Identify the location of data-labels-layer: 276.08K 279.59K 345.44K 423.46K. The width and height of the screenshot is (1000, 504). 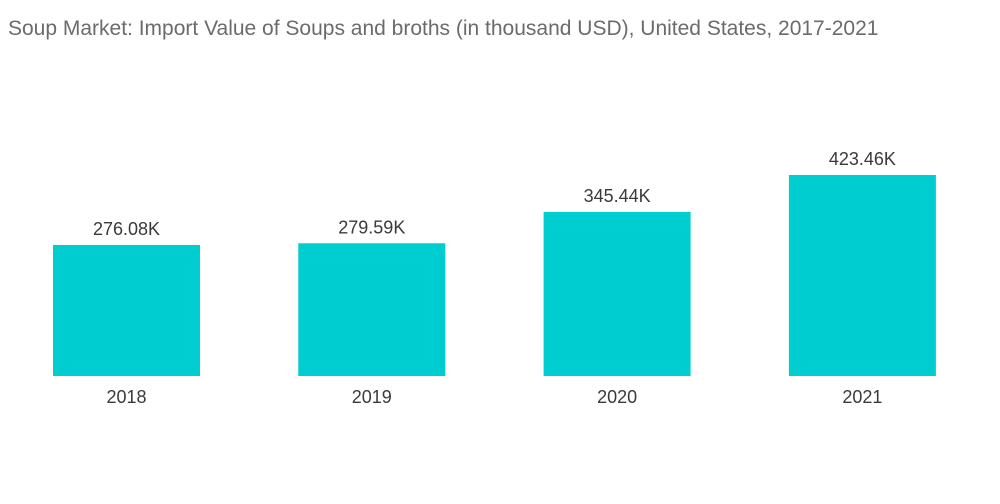
(494, 194).